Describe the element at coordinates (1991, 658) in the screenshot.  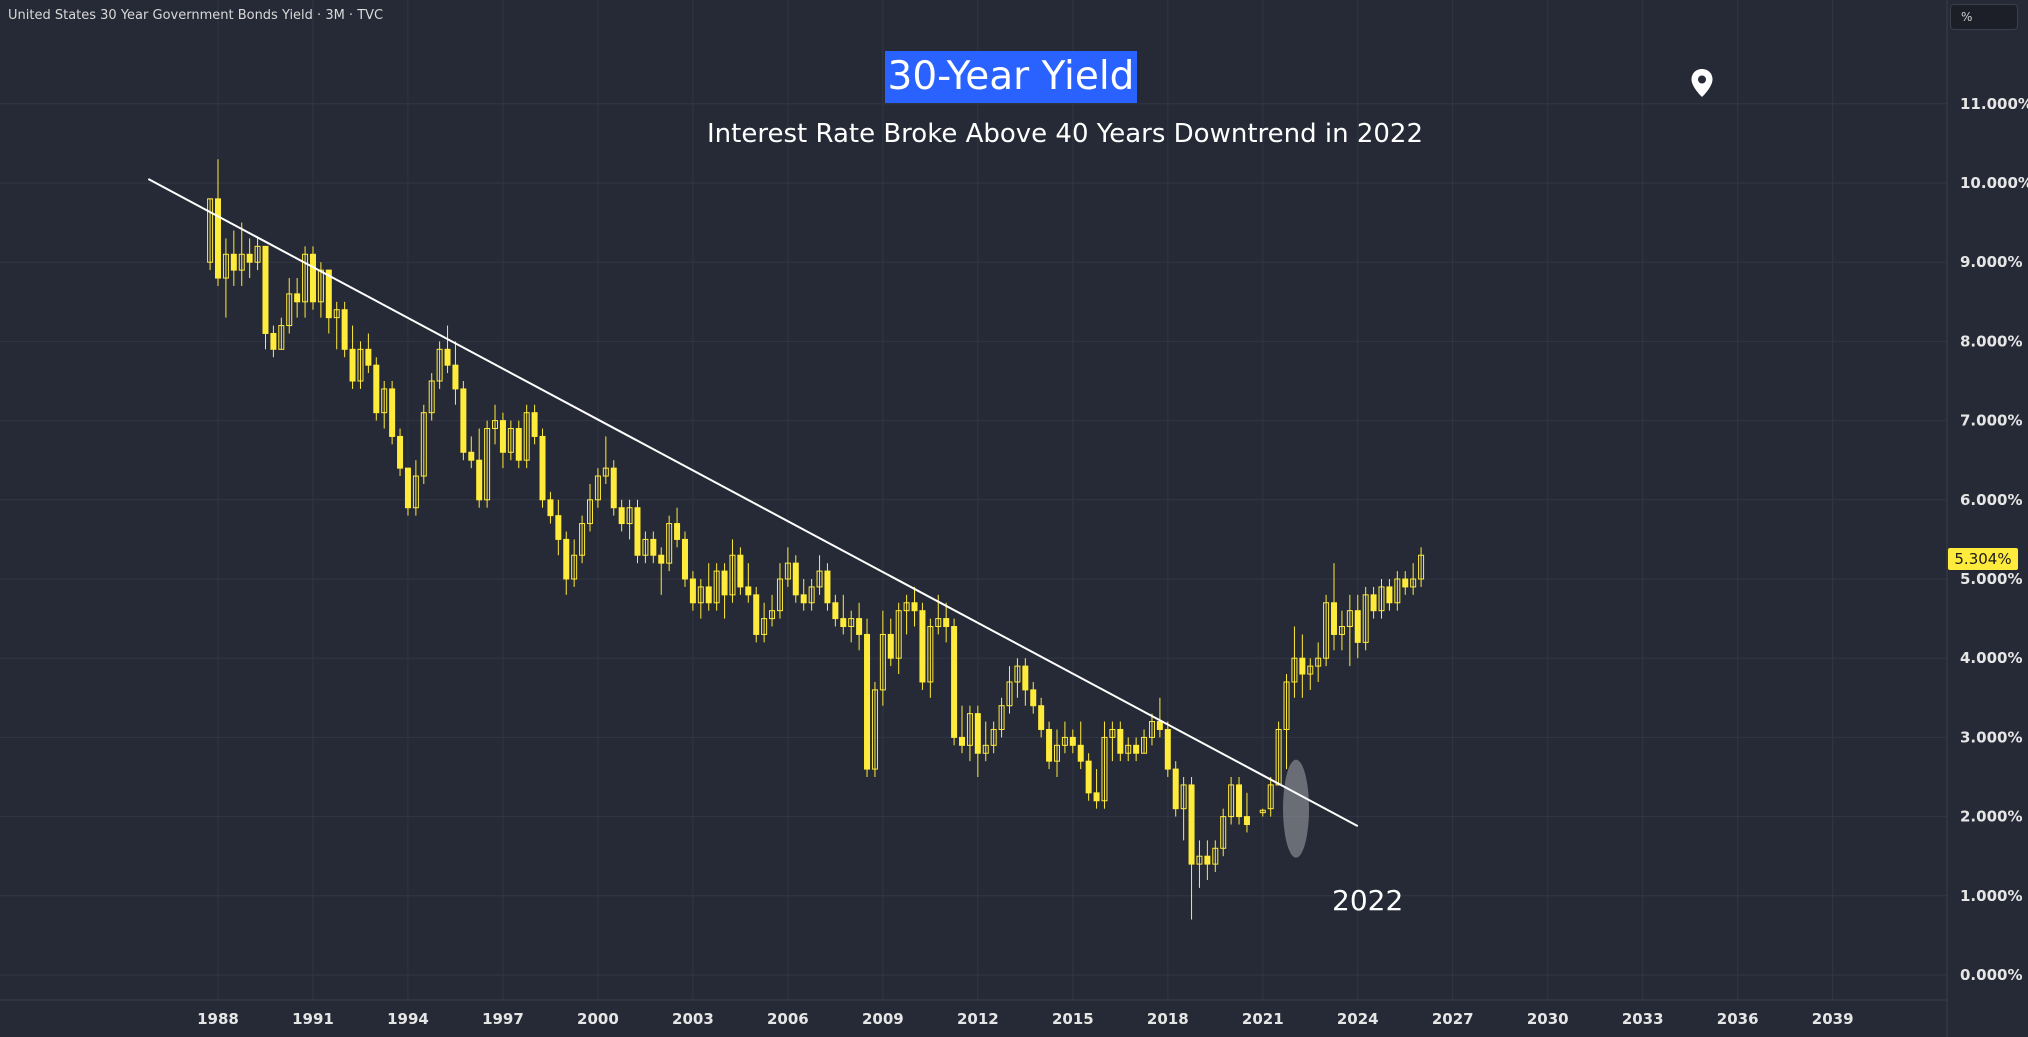
I see `y-tick-label: 4.000%` at that location.